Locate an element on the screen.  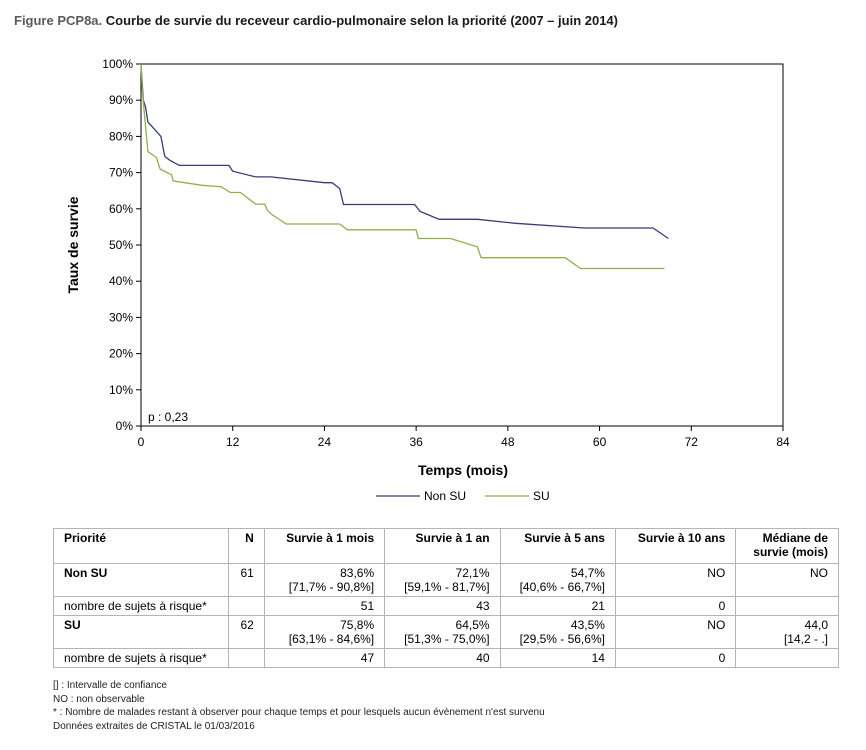
header-mediane: Médiane de survie (mois) is located at coordinates (787, 546).